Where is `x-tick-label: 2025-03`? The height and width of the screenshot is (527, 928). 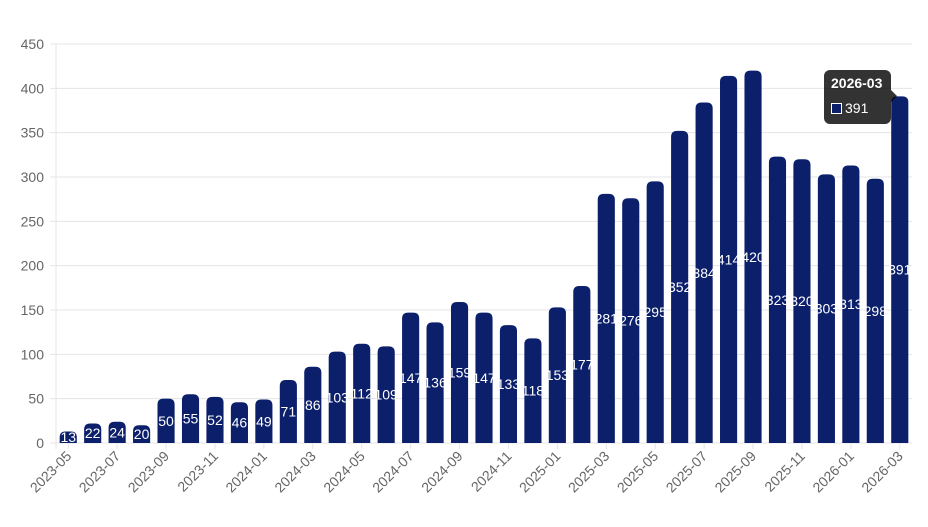
x-tick-label: 2025-03 is located at coordinates (589, 472).